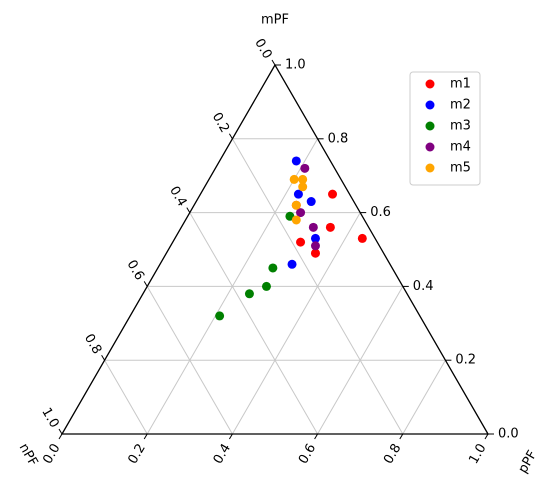 The height and width of the screenshot is (482, 550). I want to click on axis-title: nPF, so click(28, 455).